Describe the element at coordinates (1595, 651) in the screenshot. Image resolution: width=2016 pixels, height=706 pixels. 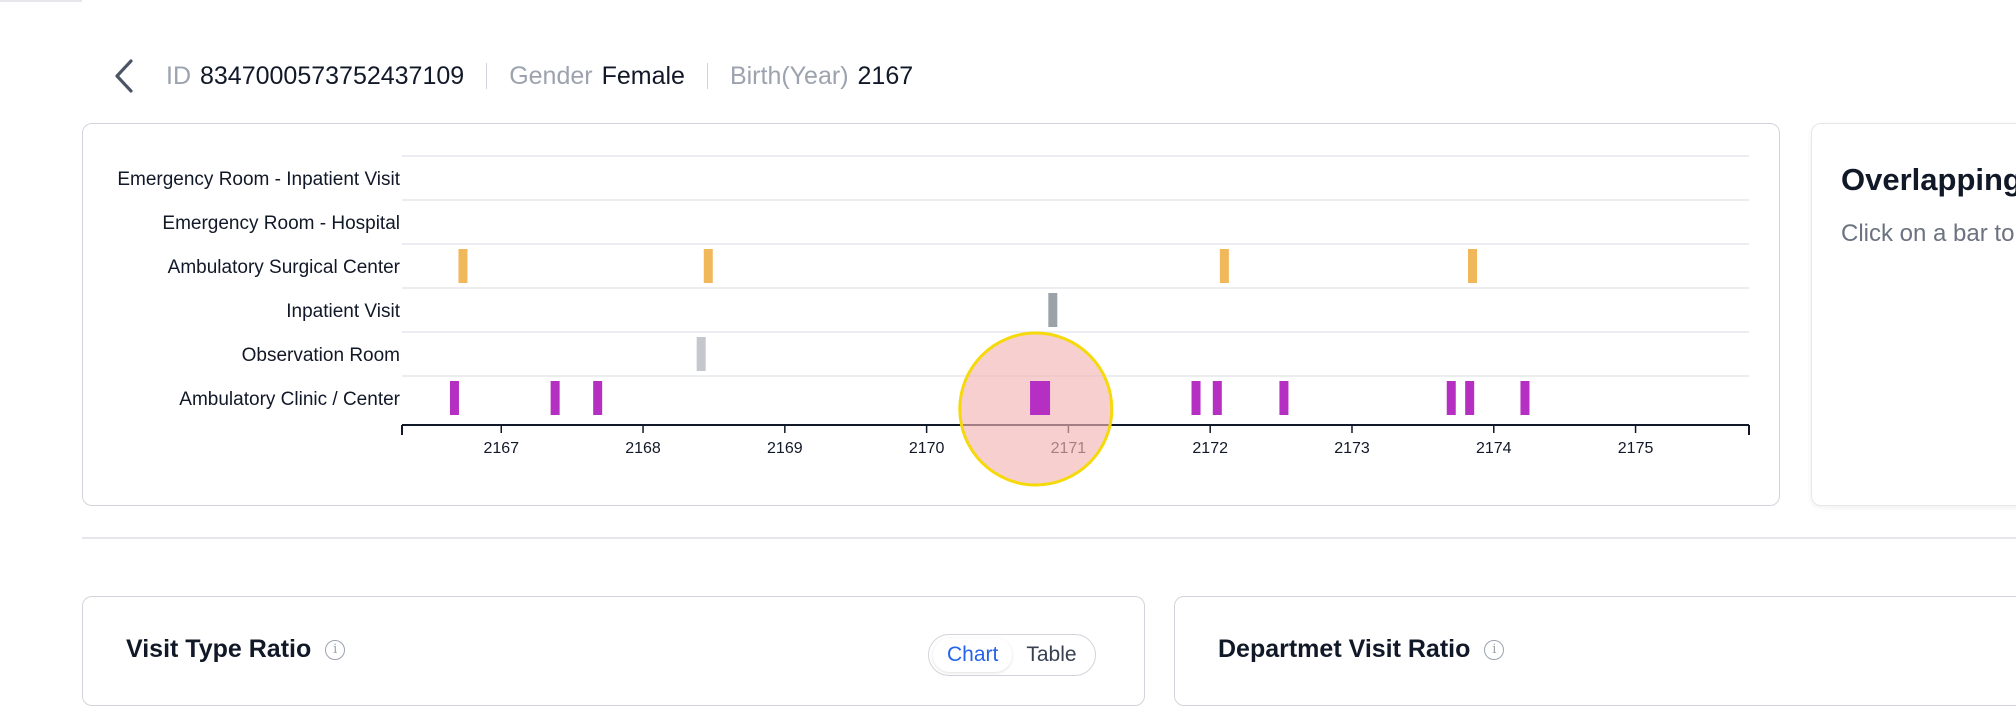
I see `department-visit-ratio-card: Departmet Visit Ratio i` at that location.